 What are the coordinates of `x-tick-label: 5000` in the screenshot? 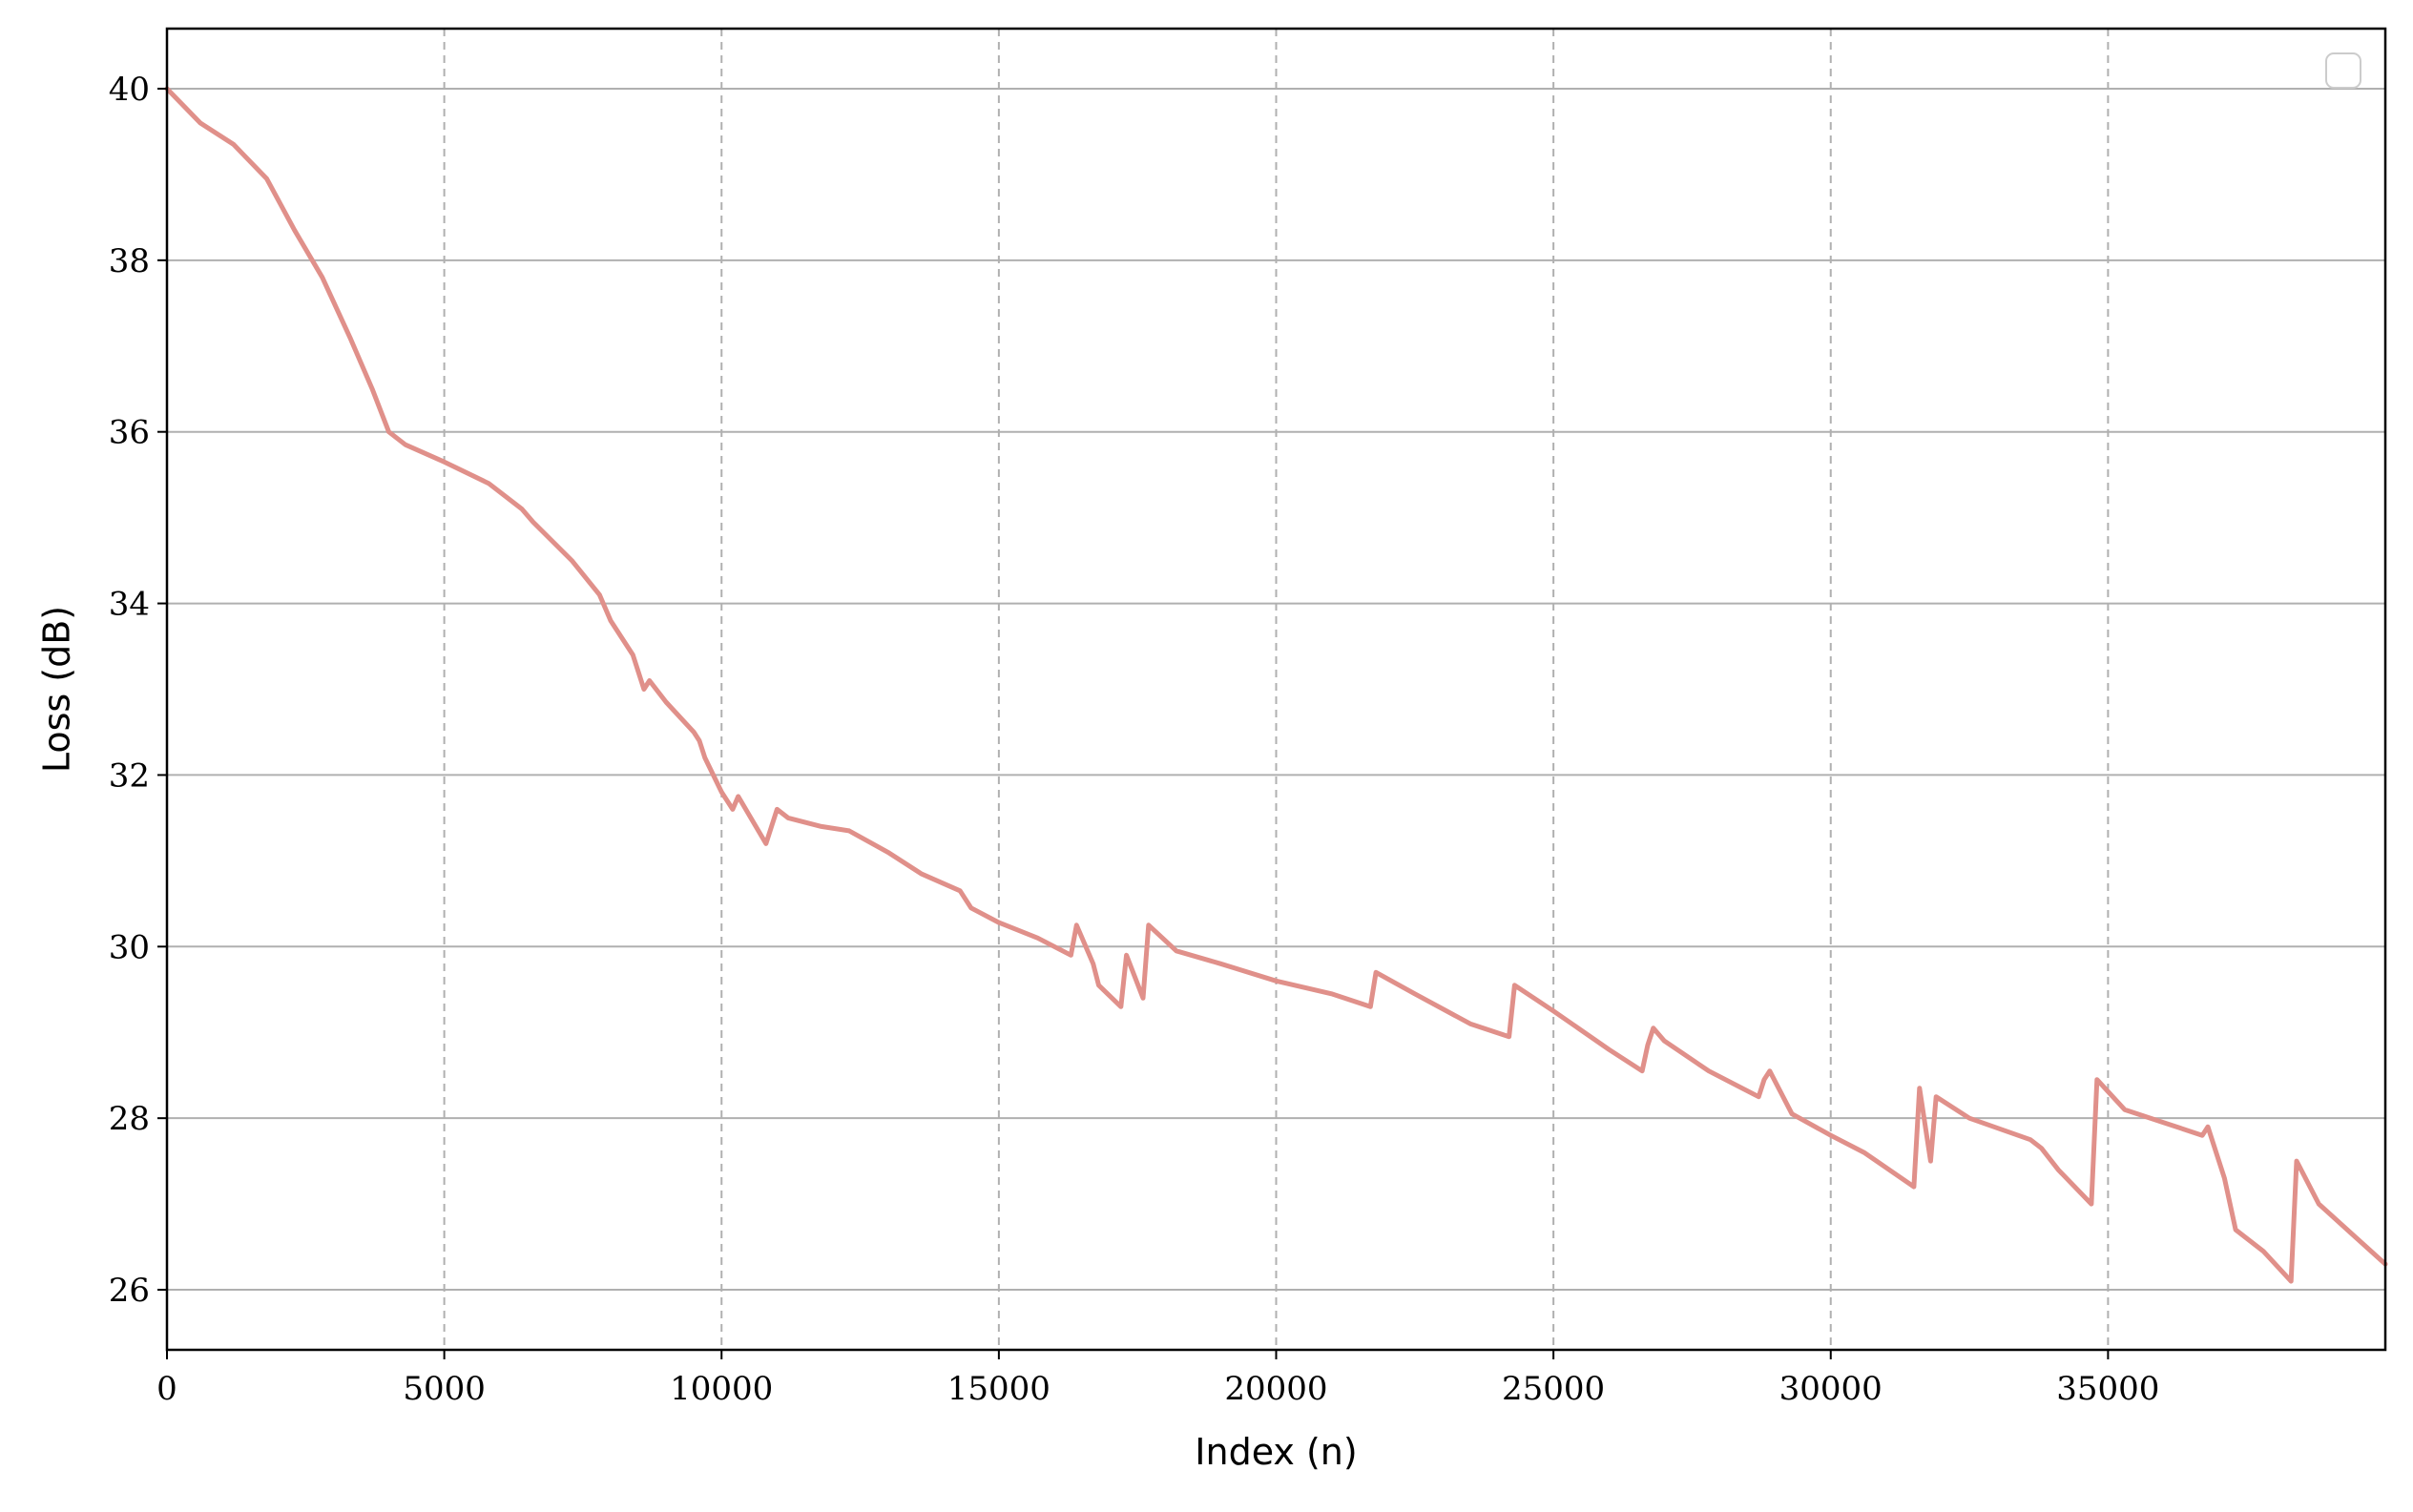 It's located at (444, 1389).